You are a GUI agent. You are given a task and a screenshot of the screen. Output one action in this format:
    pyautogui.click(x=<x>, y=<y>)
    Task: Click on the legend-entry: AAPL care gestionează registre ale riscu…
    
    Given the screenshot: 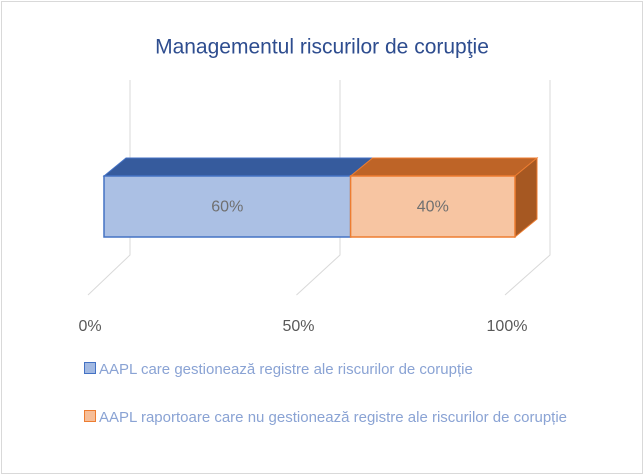 What is the action you would take?
    pyautogui.click(x=354, y=370)
    